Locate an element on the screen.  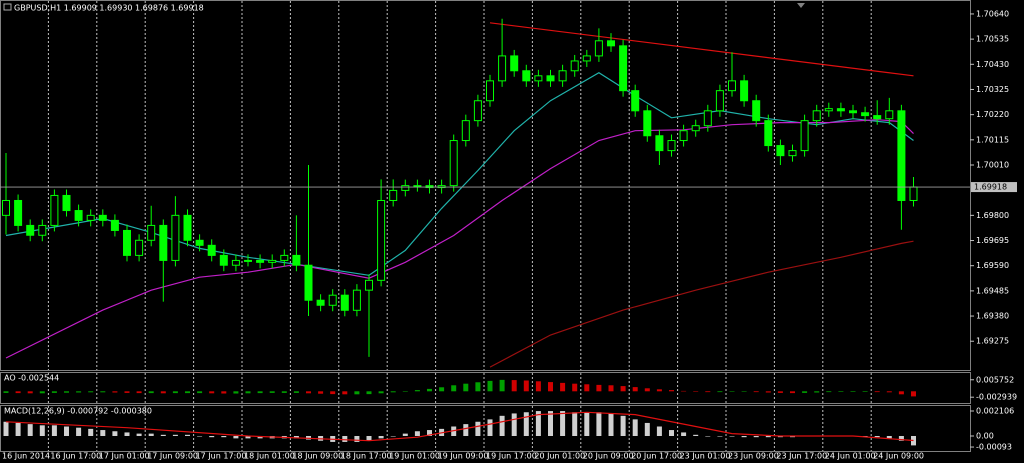
y-tick-label: 1.69695 is located at coordinates (992, 240).